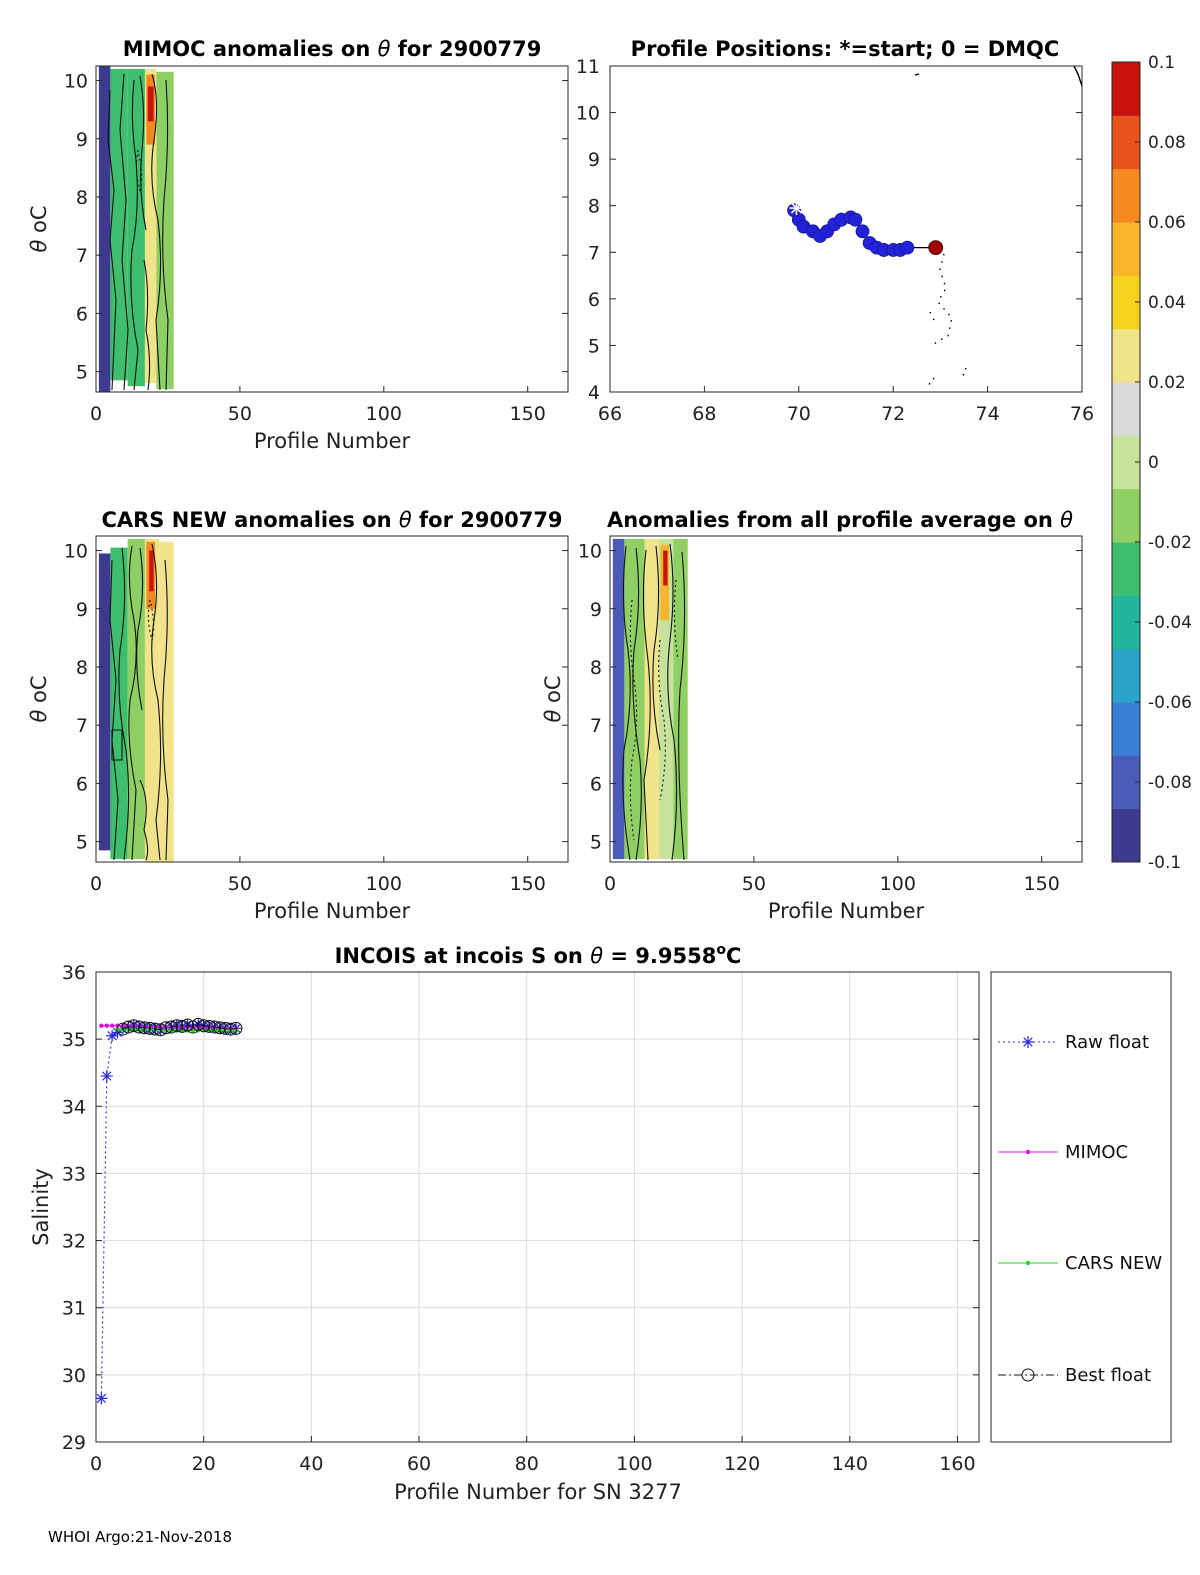  I want to click on salinity-ytick-label: 36, so click(74, 973).